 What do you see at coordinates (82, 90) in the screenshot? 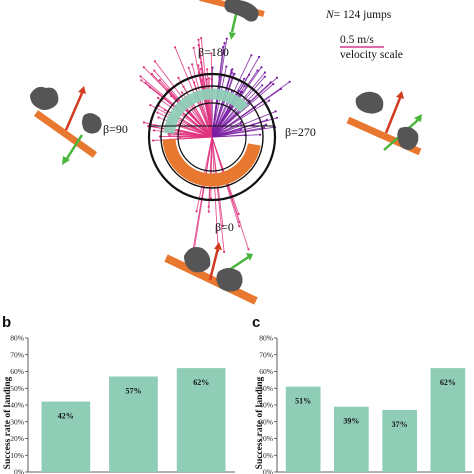
I see `red-arrowhead-left` at bounding box center [82, 90].